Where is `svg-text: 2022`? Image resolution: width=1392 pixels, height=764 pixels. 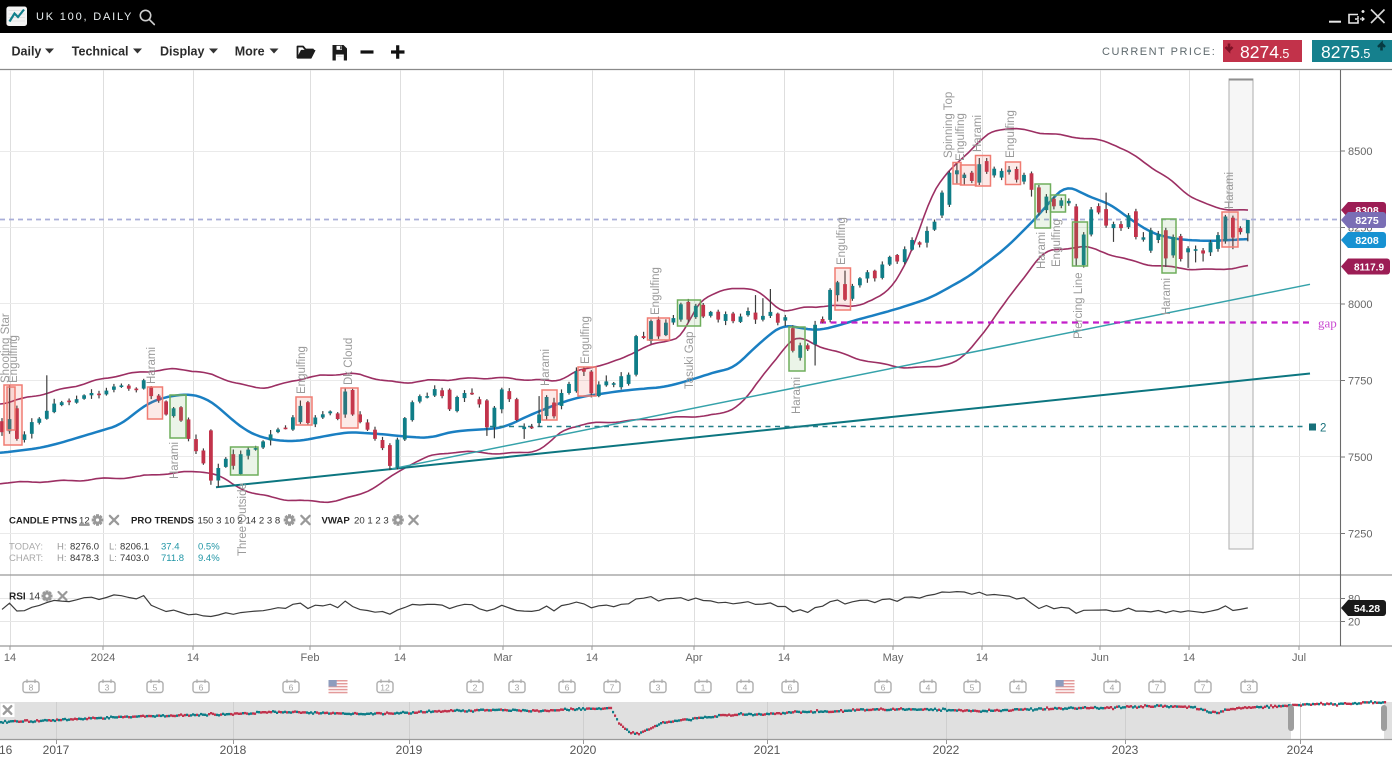
svg-text: 2022 is located at coordinates (946, 750).